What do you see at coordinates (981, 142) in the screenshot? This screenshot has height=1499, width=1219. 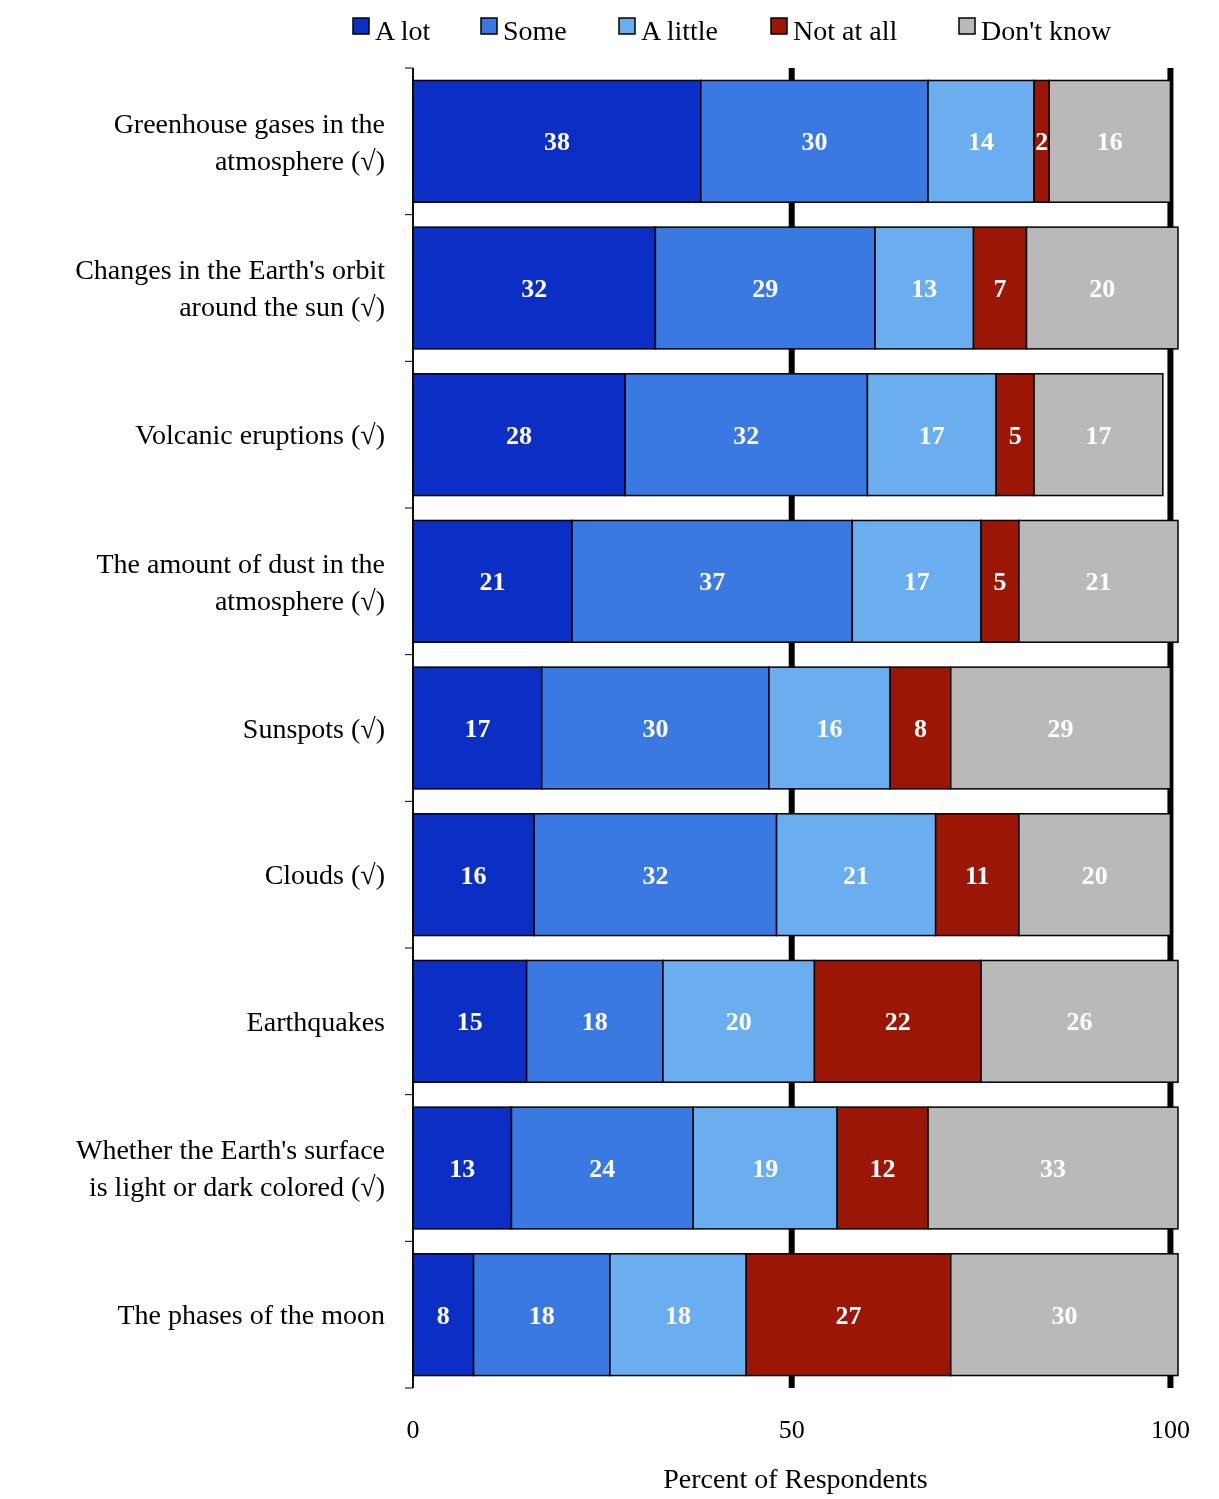 I see `data-label: 14` at bounding box center [981, 142].